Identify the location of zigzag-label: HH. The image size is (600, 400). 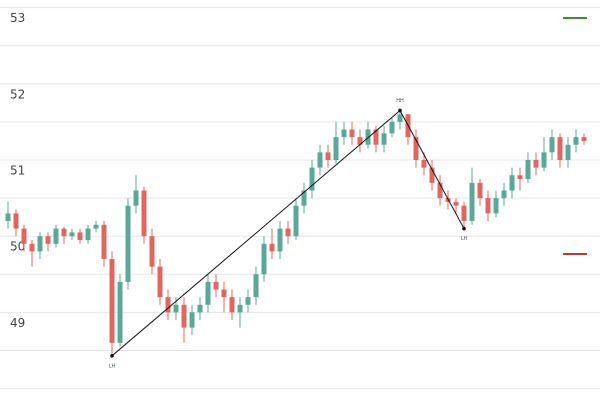
(400, 101).